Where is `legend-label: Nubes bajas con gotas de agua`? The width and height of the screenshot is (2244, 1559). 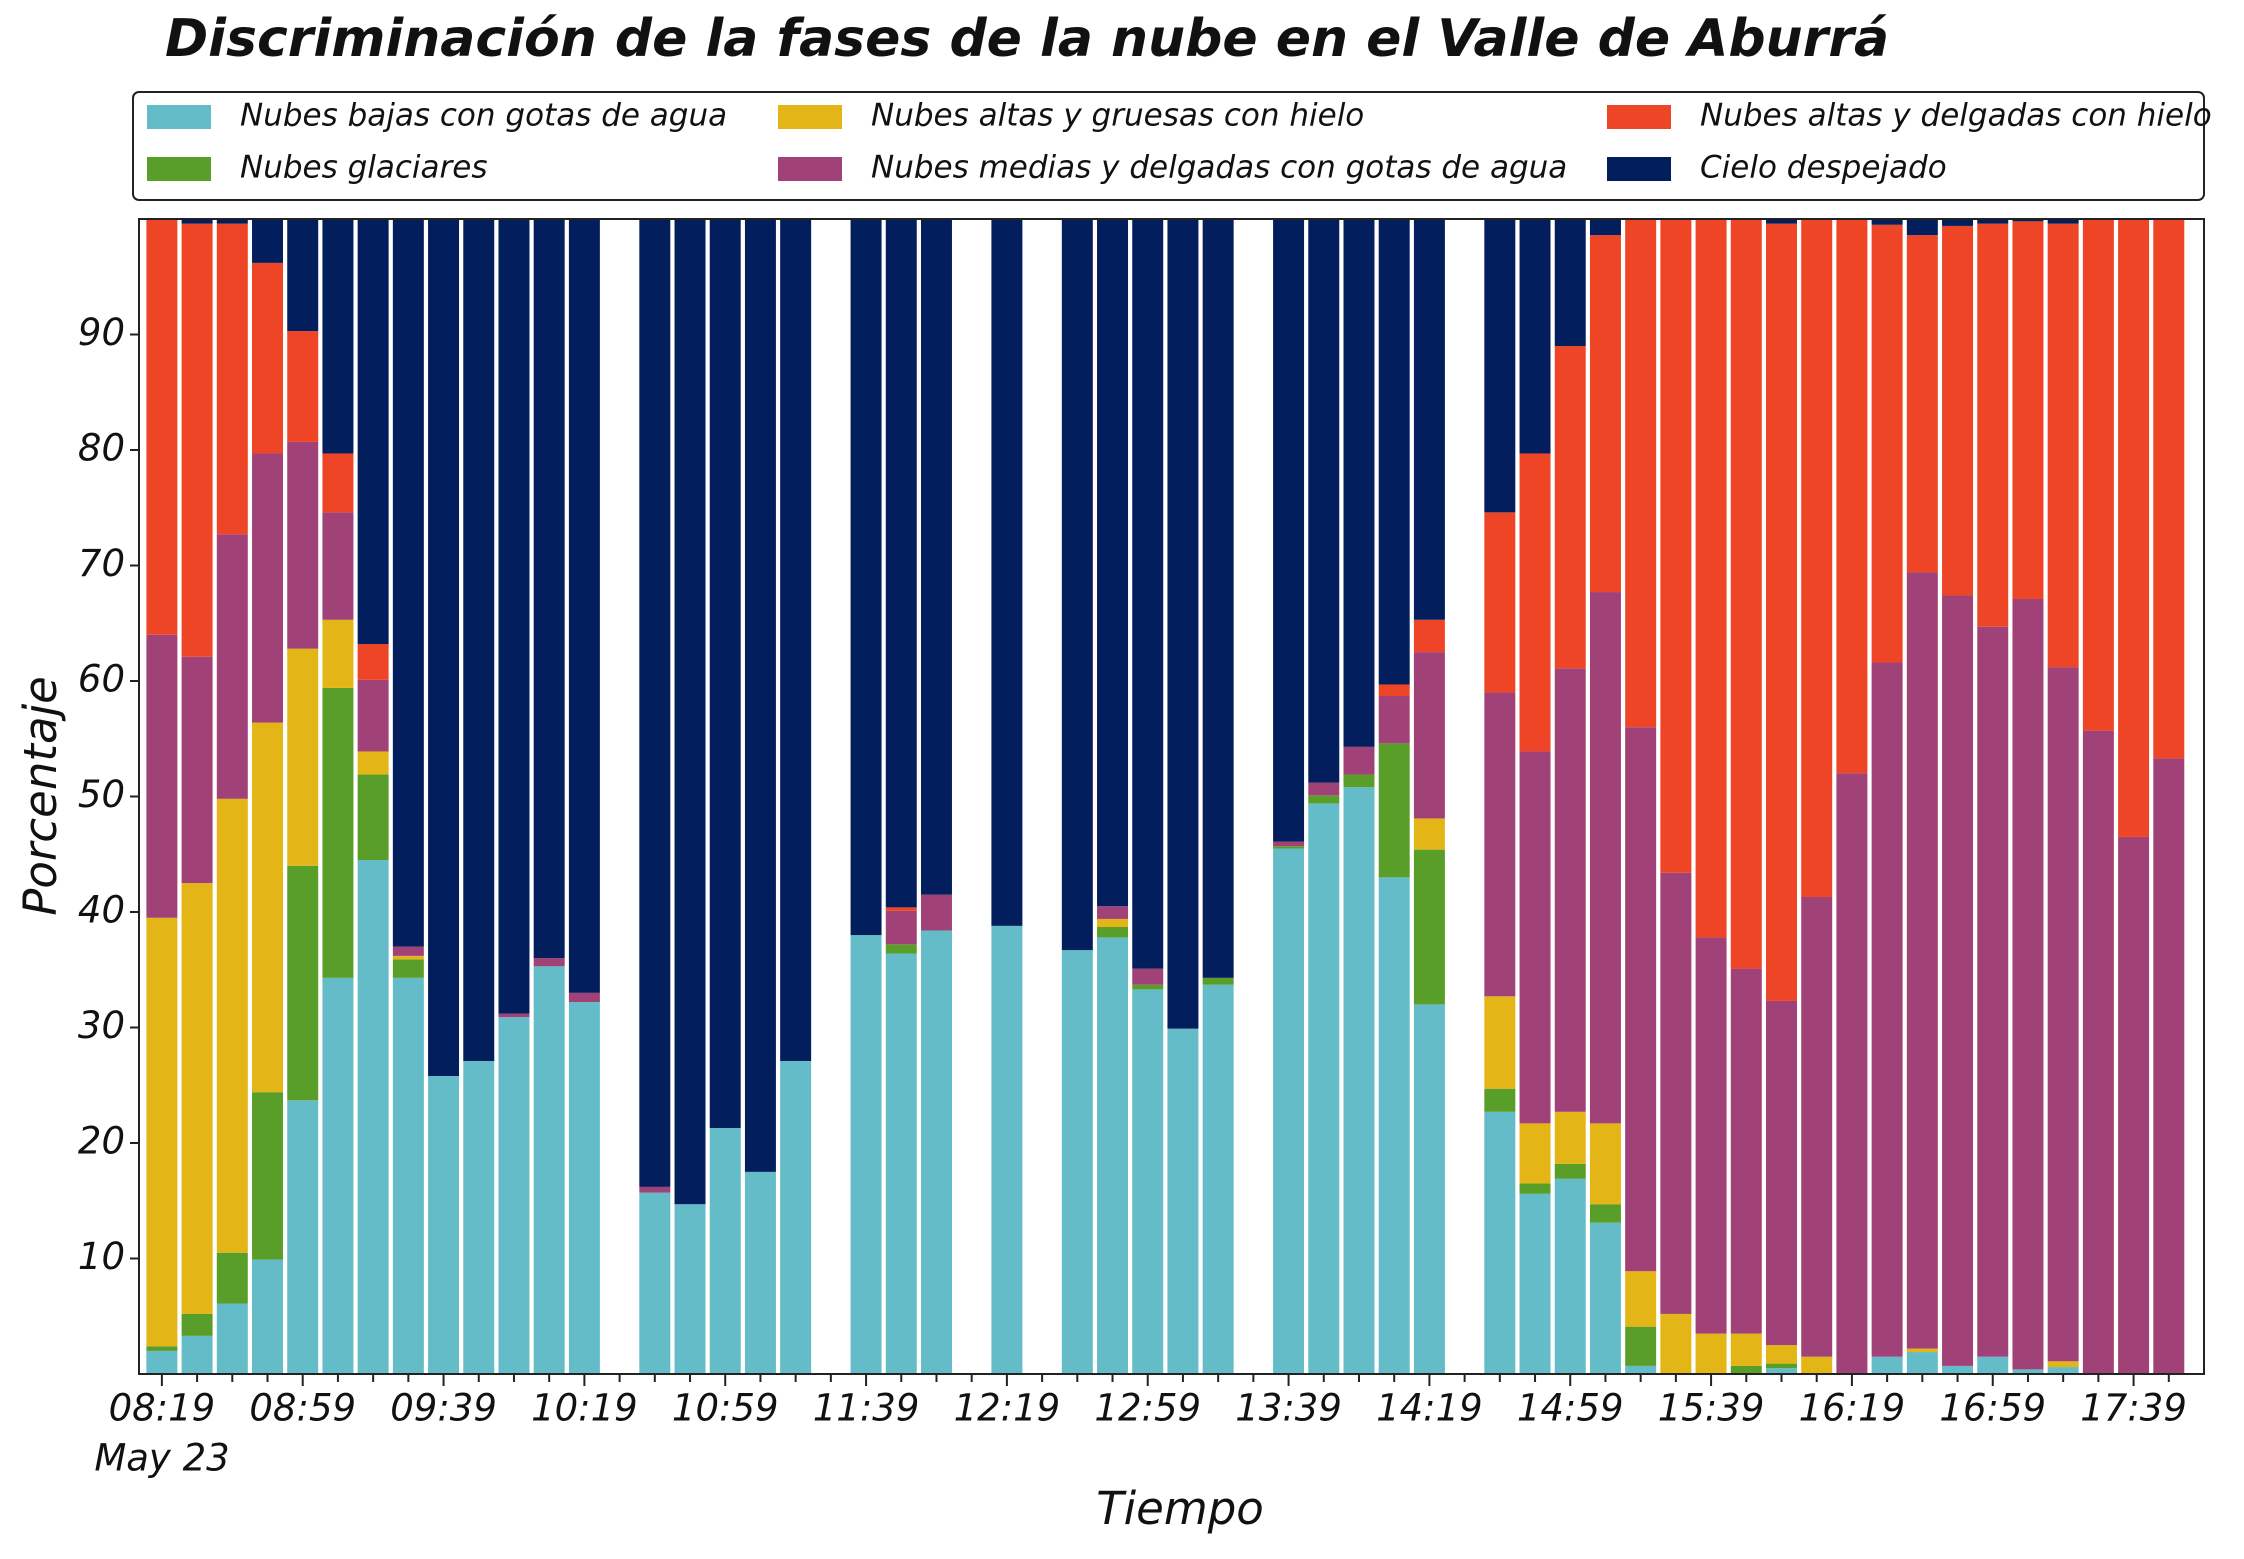 legend-label: Nubes bajas con gotas de agua is located at coordinates (483, 116).